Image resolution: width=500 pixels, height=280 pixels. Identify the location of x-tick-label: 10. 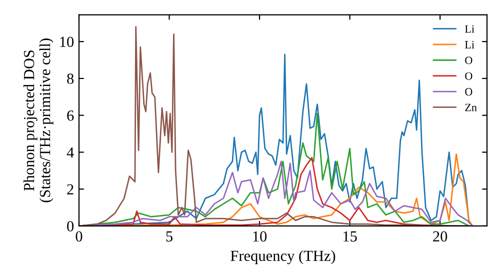
(260, 236).